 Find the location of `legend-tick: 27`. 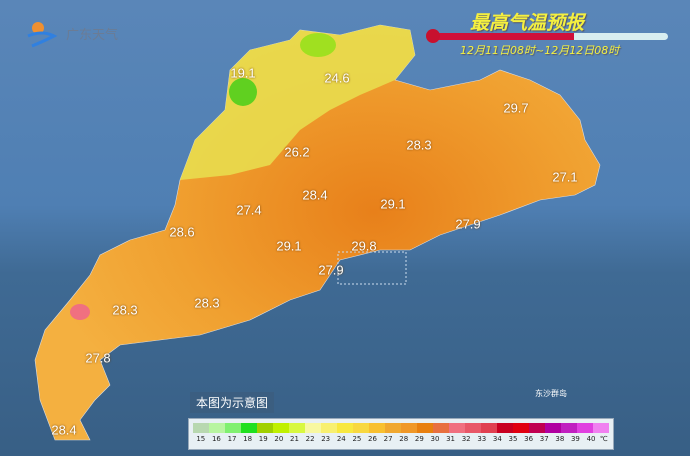

legend-tick: 27 is located at coordinates (388, 439).